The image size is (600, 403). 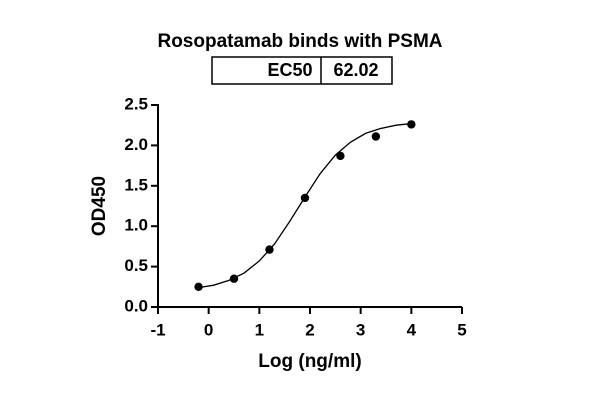 What do you see at coordinates (136, 144) in the screenshot?
I see `y-tick-label: 2.0` at bounding box center [136, 144].